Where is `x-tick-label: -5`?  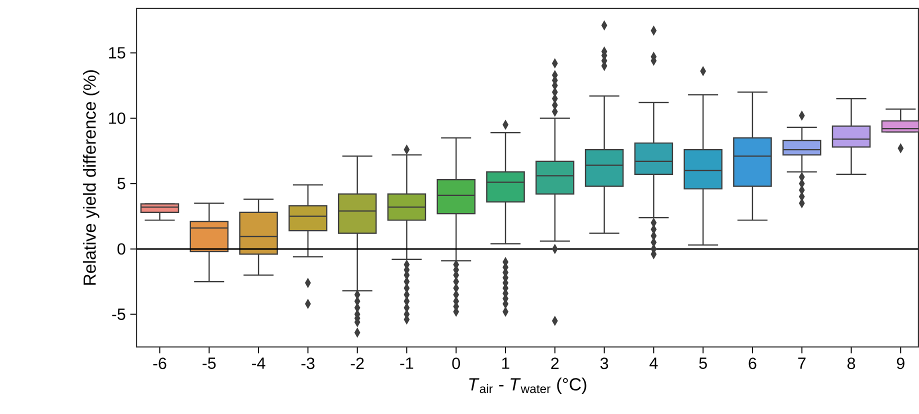
x-tick-label: -5 is located at coordinates (209, 363).